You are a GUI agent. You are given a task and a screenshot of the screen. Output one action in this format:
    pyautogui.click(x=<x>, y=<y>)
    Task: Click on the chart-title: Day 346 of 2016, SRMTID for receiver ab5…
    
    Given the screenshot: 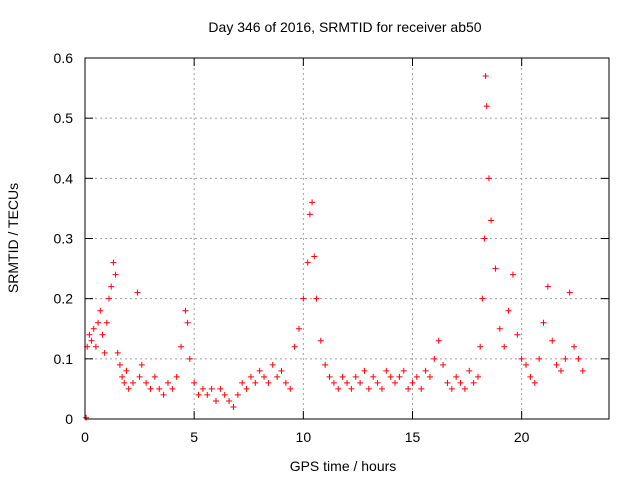 What is the action you would take?
    pyautogui.click(x=344, y=27)
    